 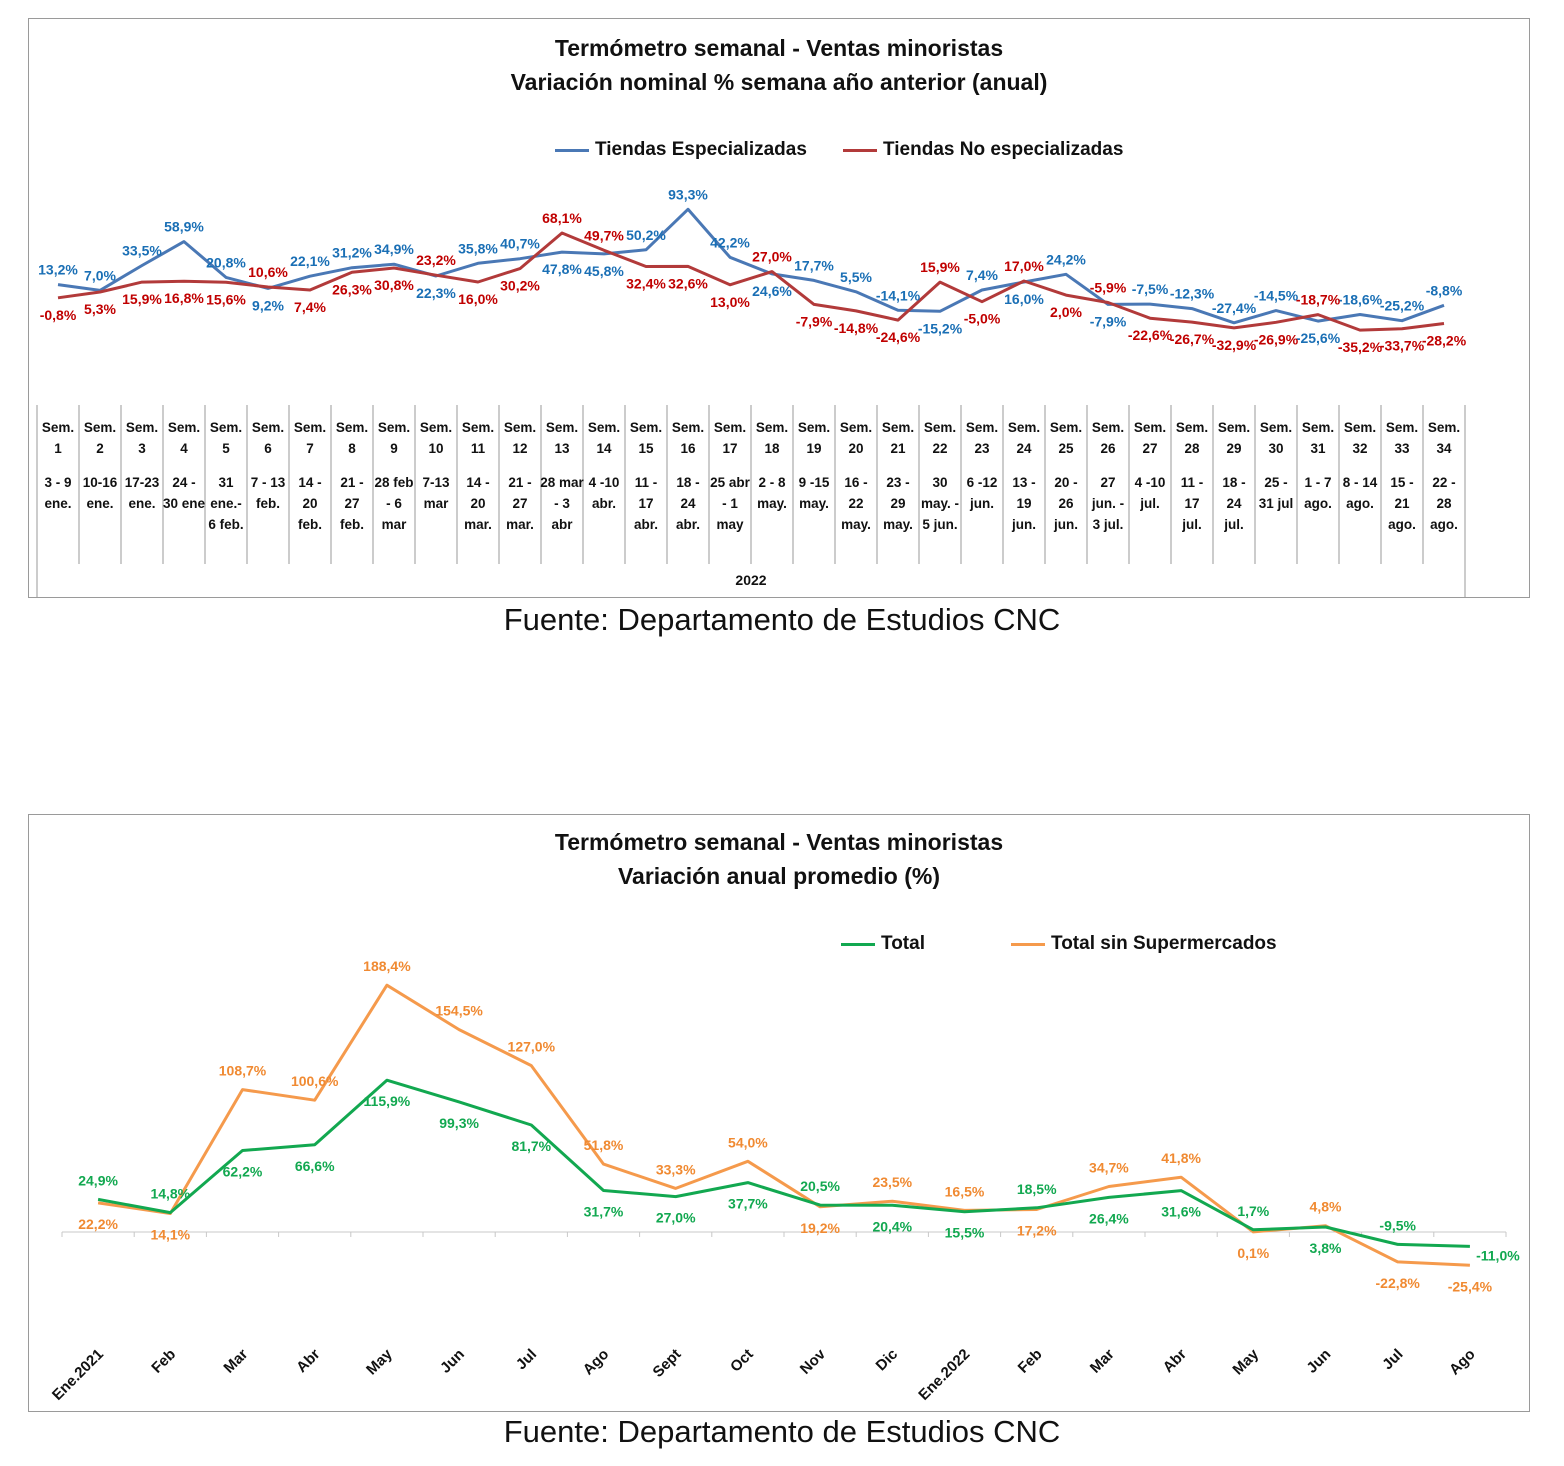 I want to click on data-label: 30,8%, so click(x=394, y=285).